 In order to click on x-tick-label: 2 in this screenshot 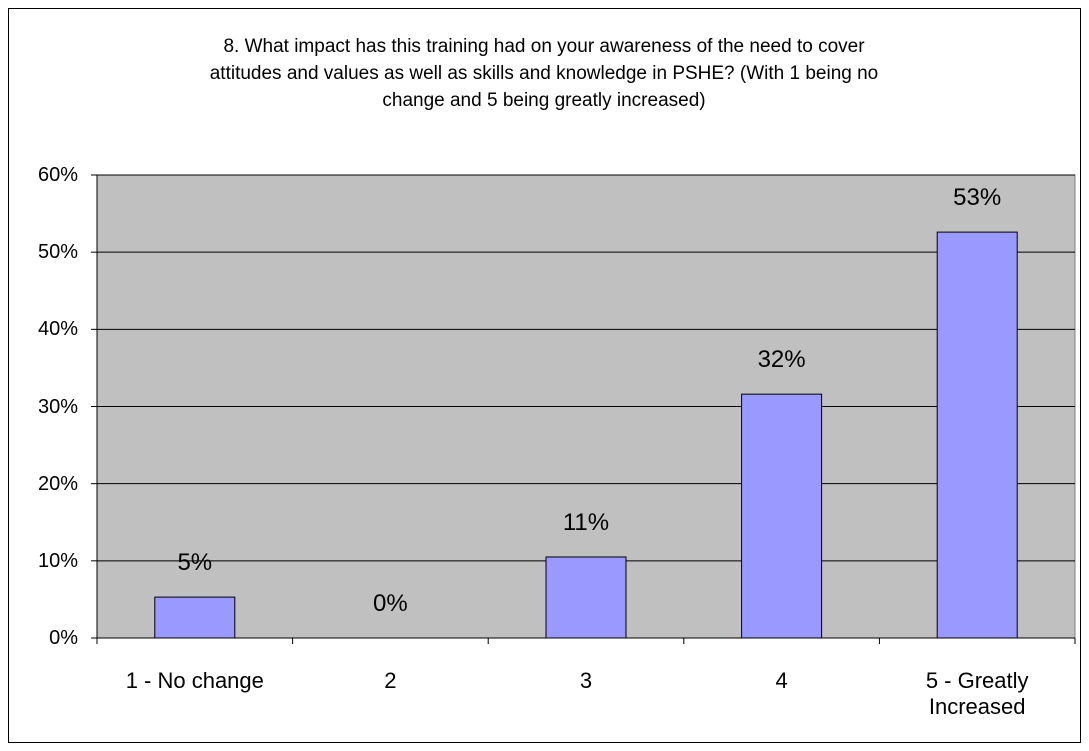, I will do `click(390, 680)`.